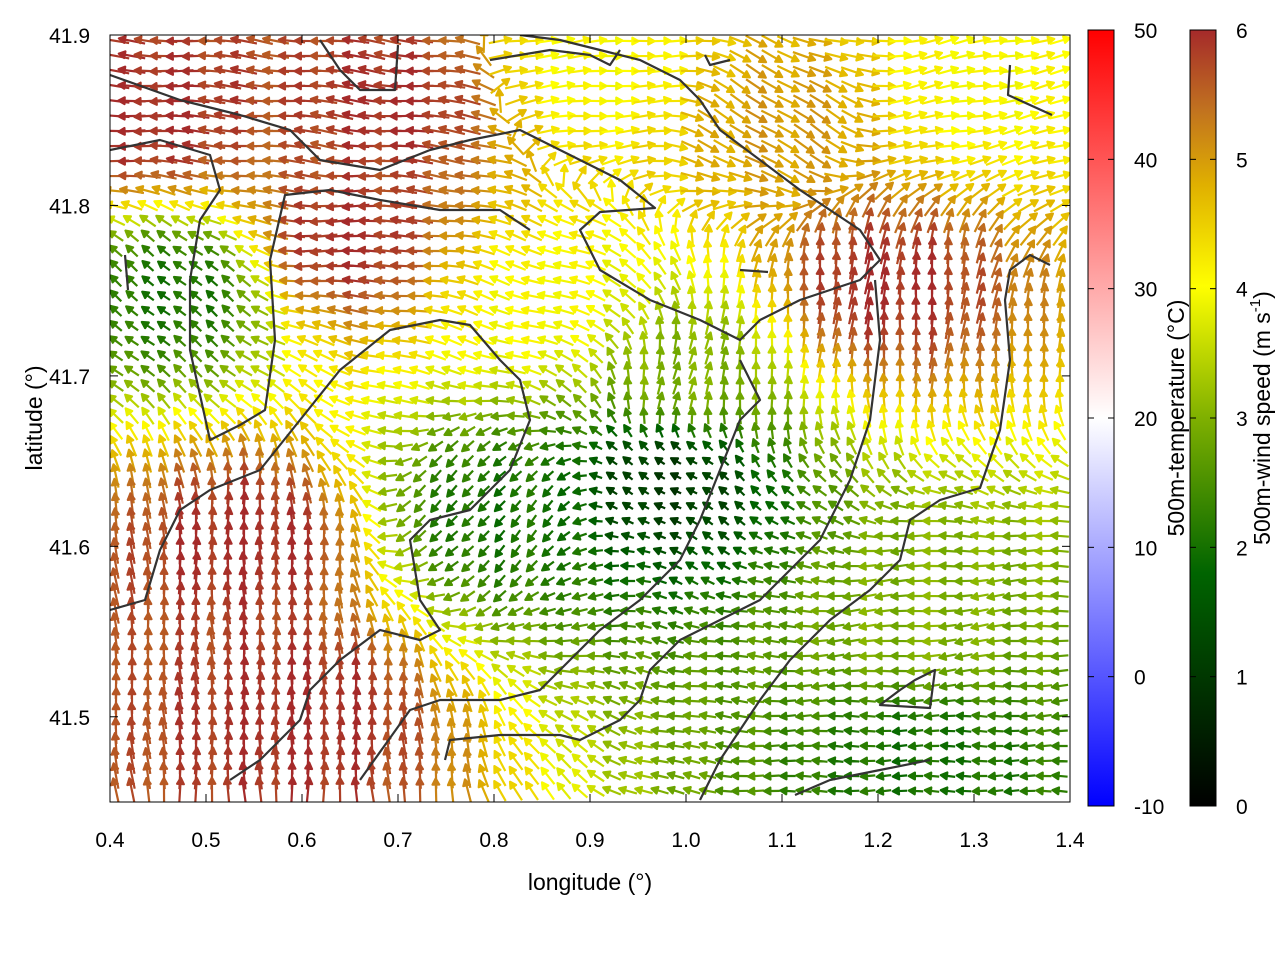 Image resolution: width=1280 pixels, height=960 pixels. I want to click on x-tick-labels: 0.4 0.5 0.6 0.7 0.8 0.9 1.0 1.1 1.2 1.3 1.4, so click(590, 840).